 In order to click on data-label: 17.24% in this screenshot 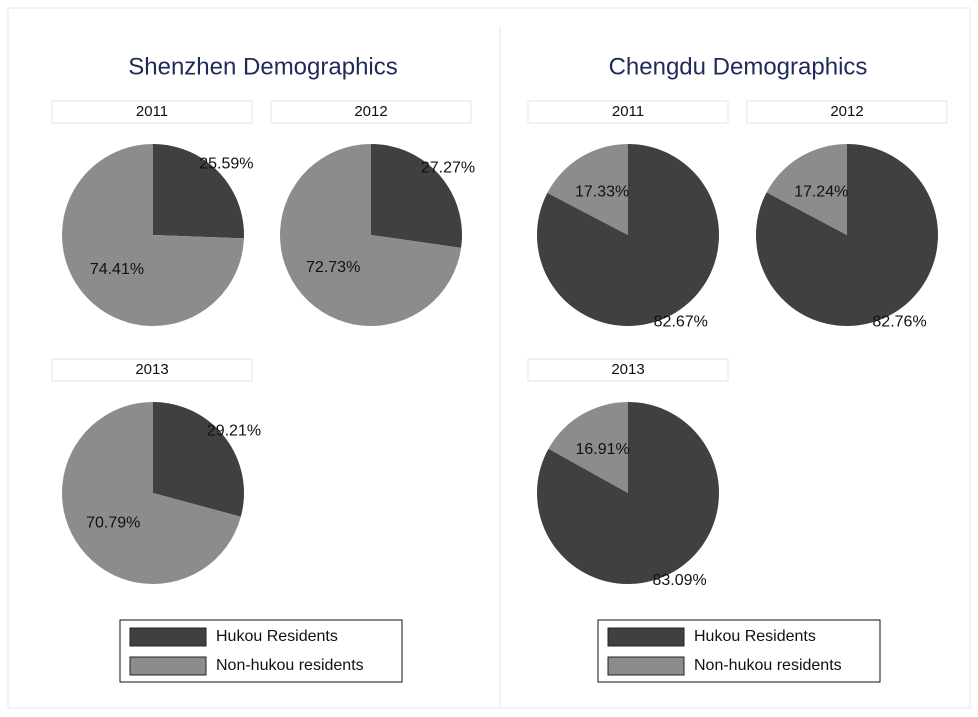, I will do `click(821, 191)`.